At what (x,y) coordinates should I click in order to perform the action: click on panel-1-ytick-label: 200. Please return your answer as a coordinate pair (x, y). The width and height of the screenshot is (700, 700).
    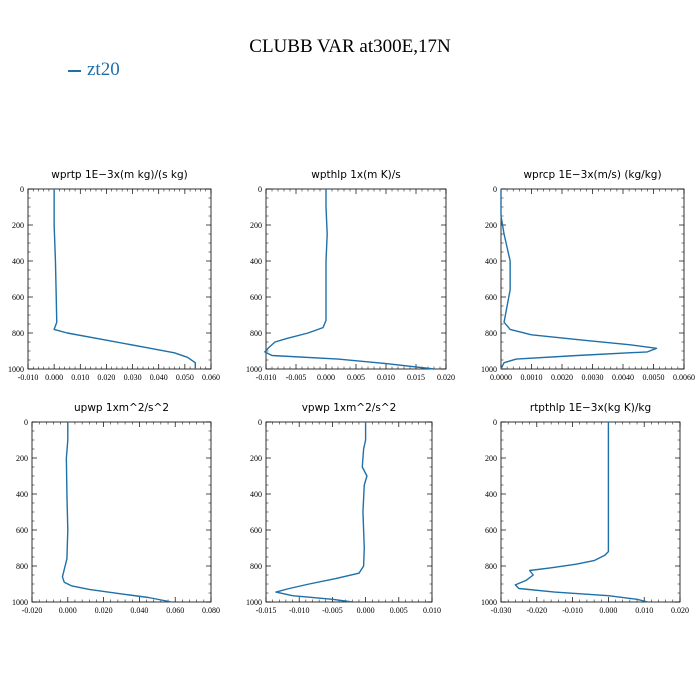
    Looking at the image, I should click on (18, 225).